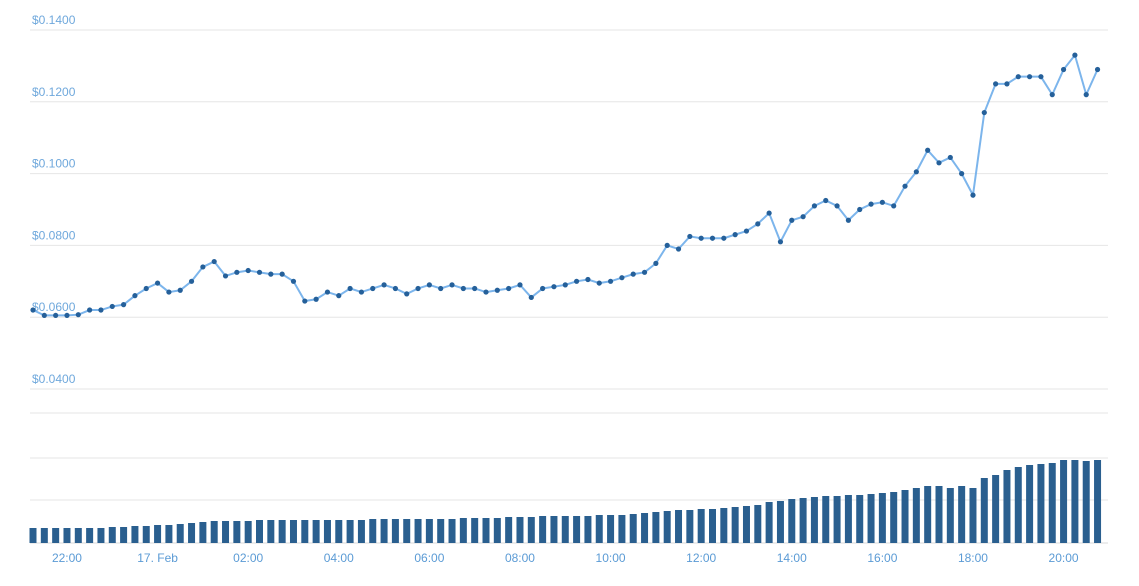 The width and height of the screenshot is (1139, 586). I want to click on x-tick-label: 06:00, so click(429, 558).